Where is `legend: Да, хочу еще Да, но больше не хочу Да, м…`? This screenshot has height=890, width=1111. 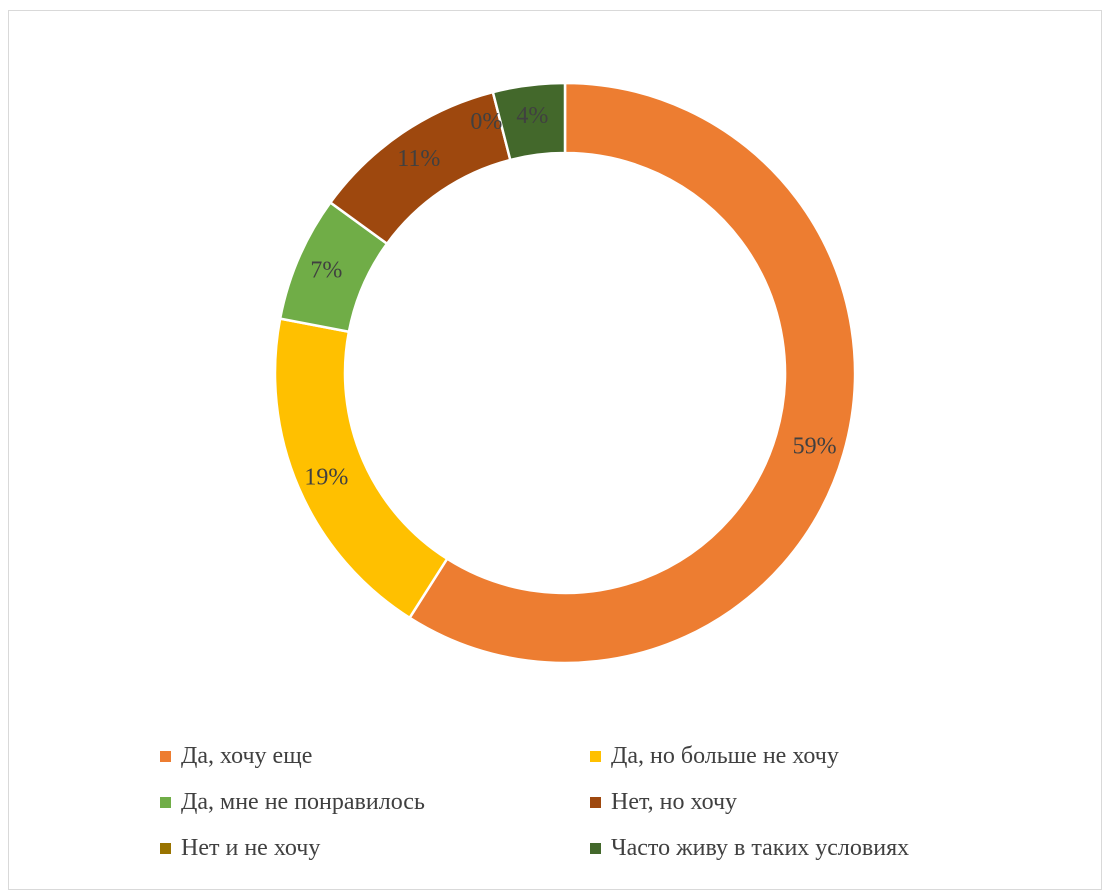 legend: Да, хочу еще Да, но больше не хочу Да, м… is located at coordinates (600, 802).